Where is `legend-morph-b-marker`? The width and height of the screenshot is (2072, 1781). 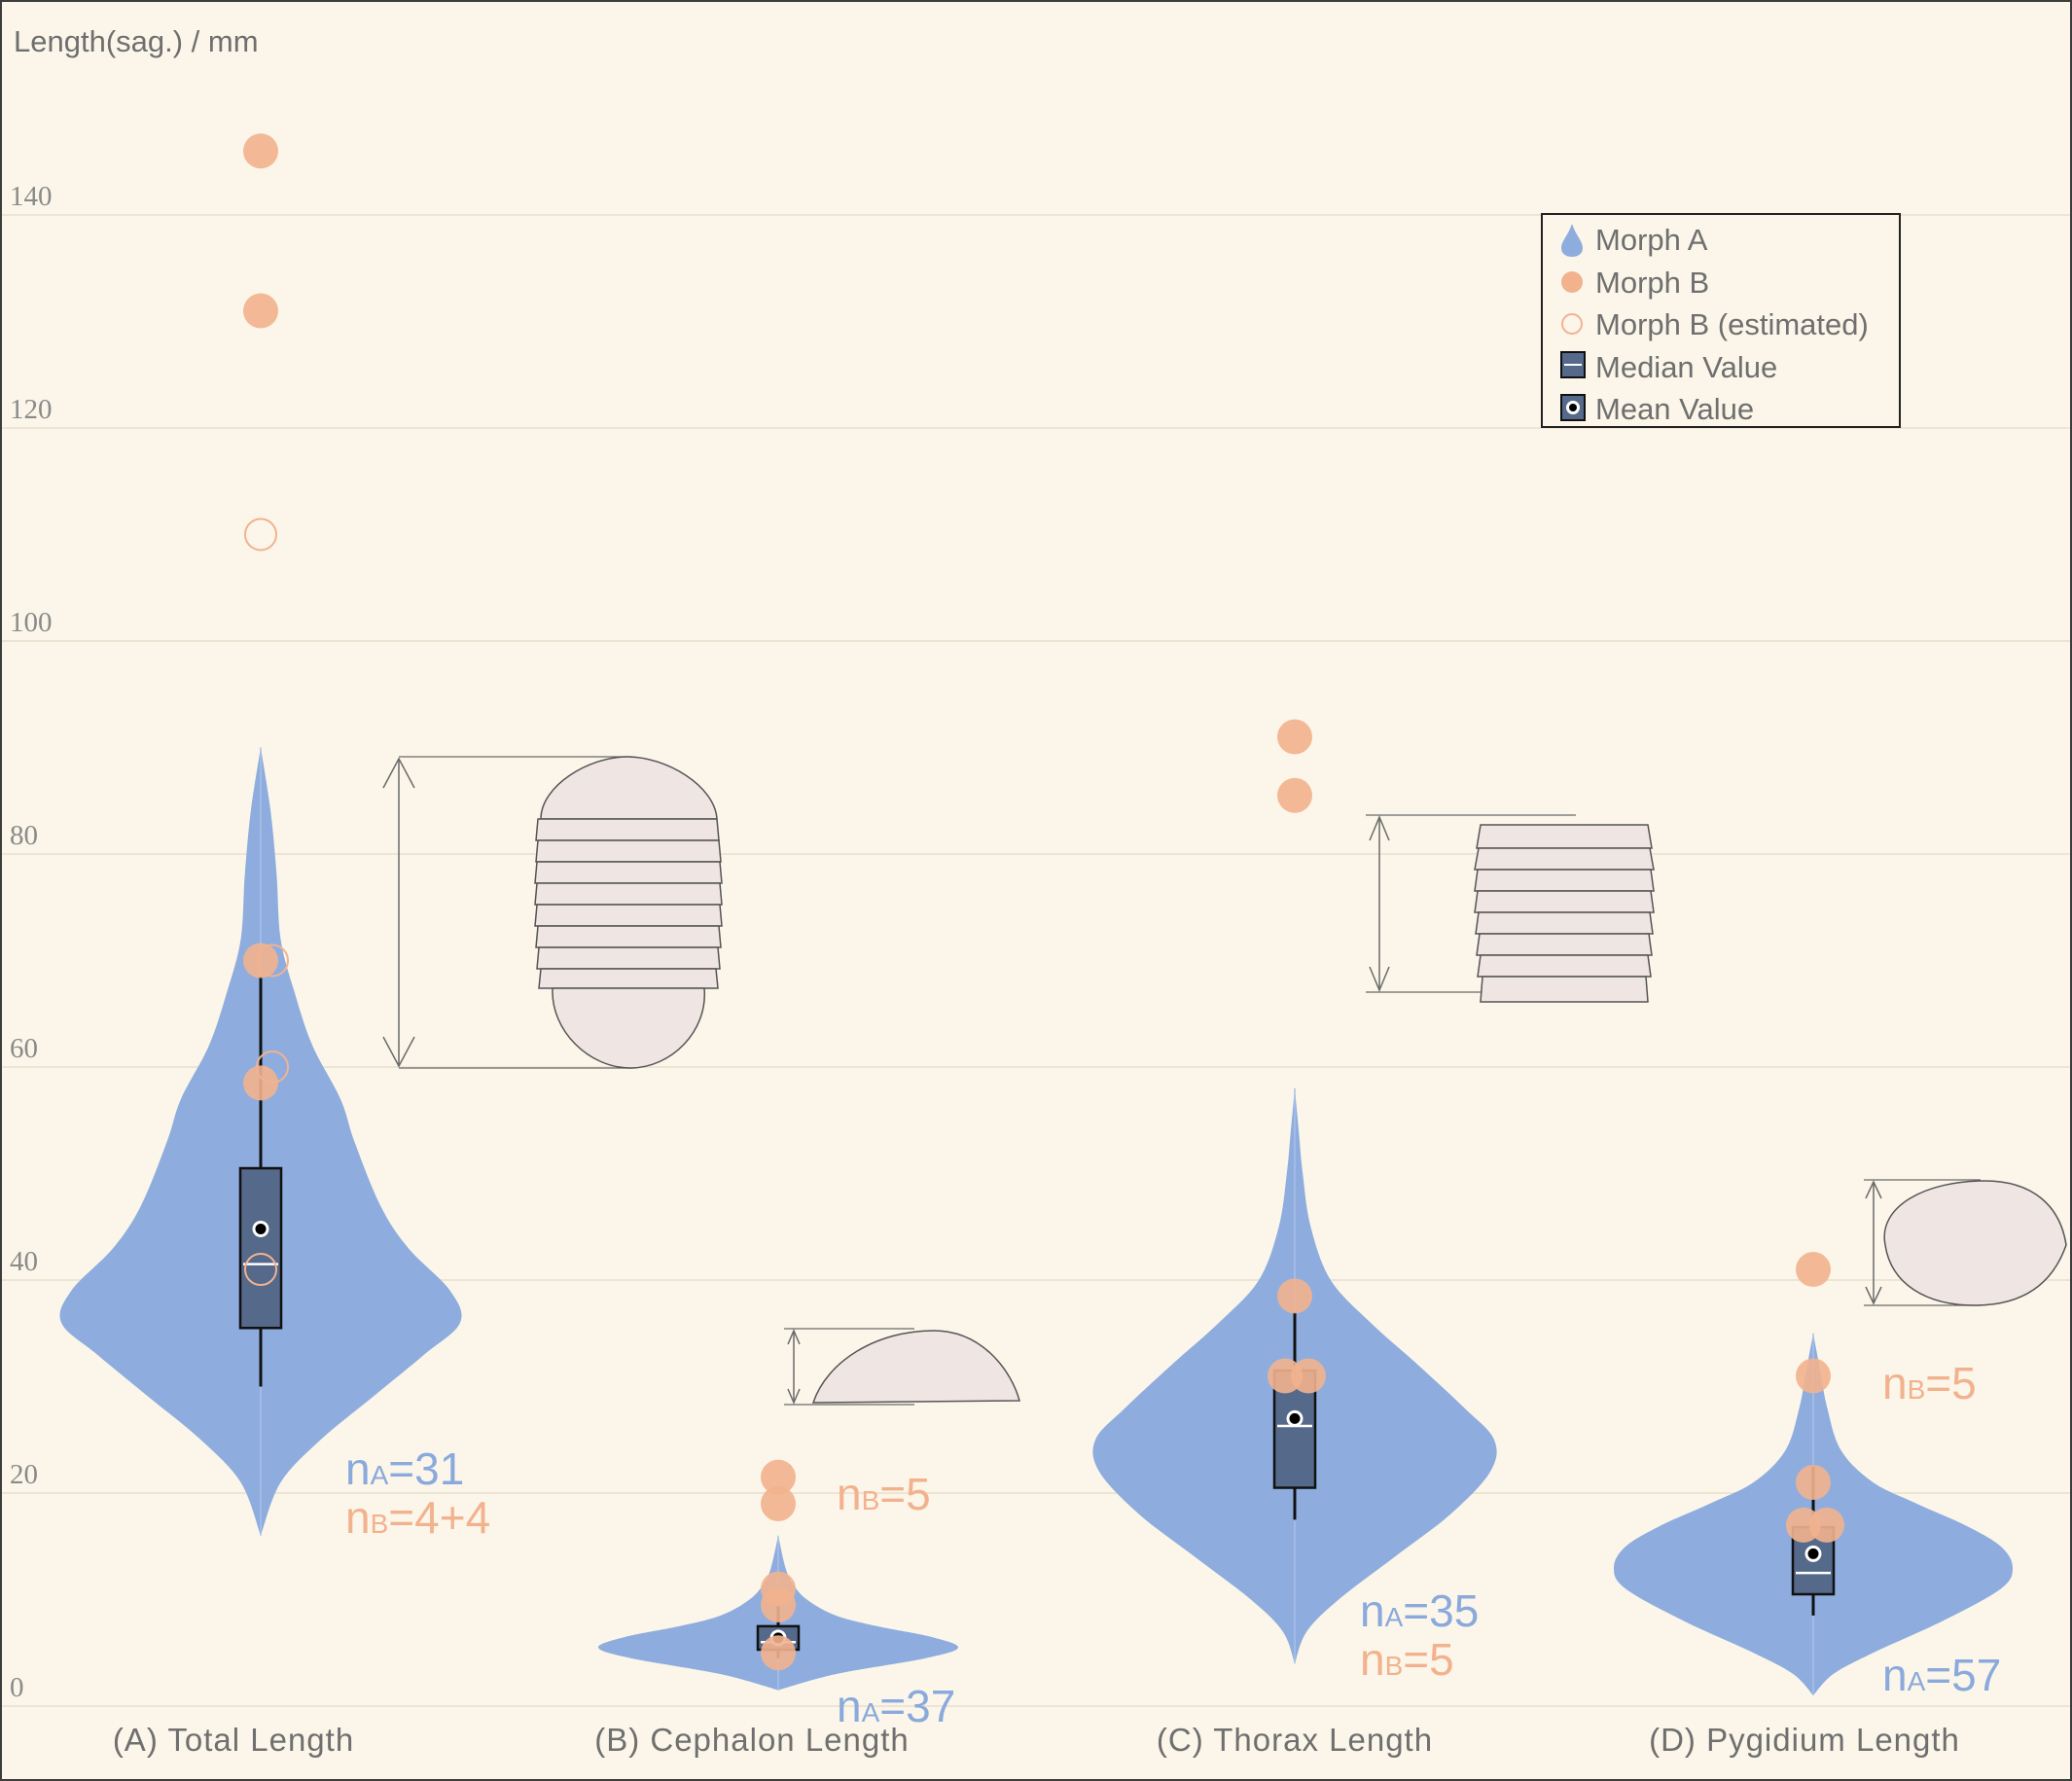
legend-morph-b-marker is located at coordinates (1572, 282).